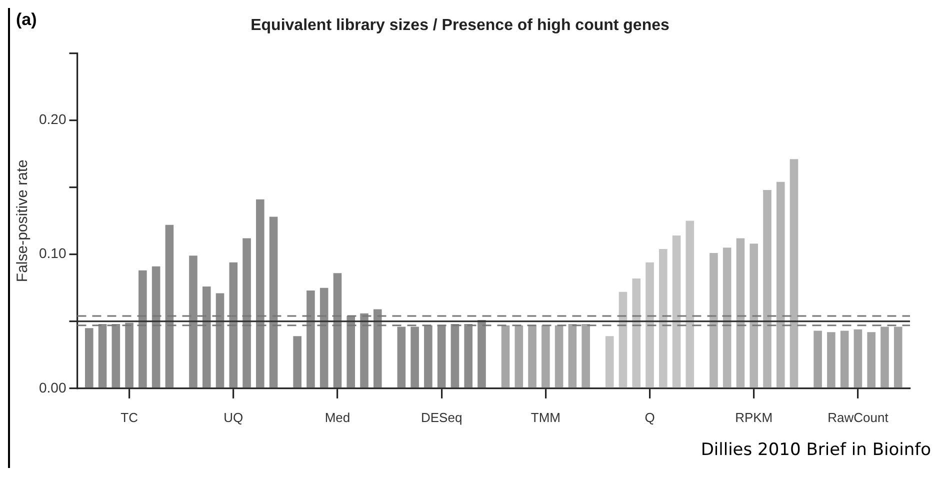 The image size is (947, 479). Describe the element at coordinates (52, 387) in the screenshot. I see `y-tick-label: 0.00` at that location.